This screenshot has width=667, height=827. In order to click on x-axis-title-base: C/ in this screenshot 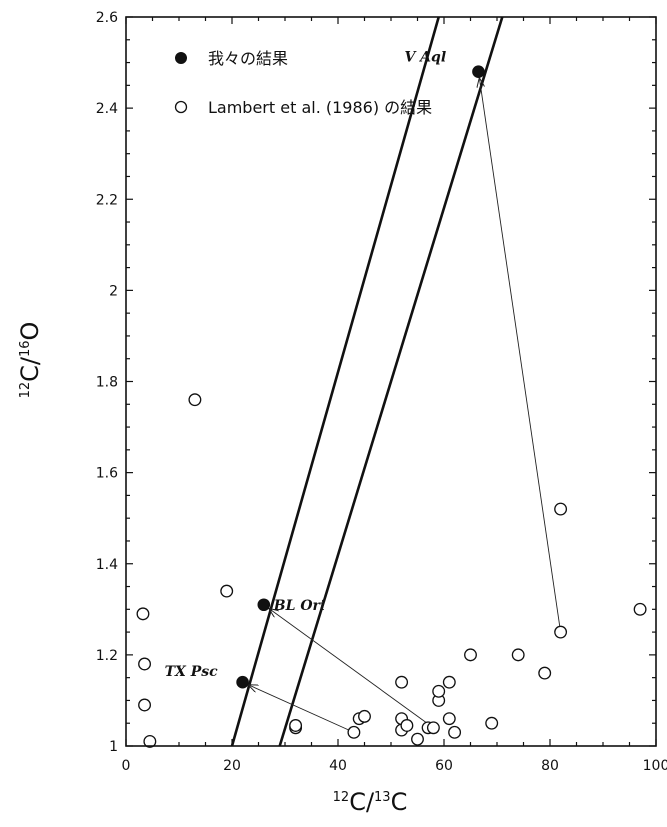, I will do `click(362, 802)`.